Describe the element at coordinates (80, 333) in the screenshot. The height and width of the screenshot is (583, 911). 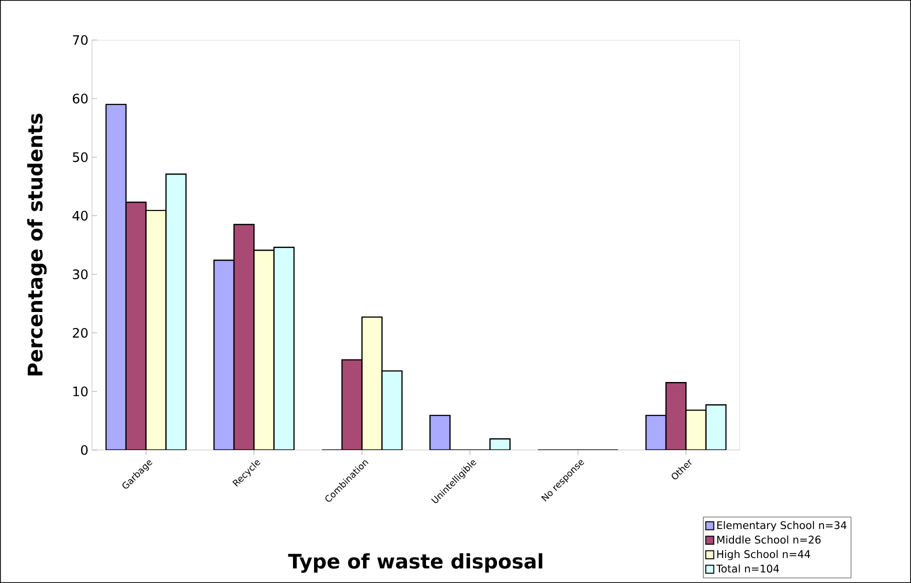
I see `y-tick-label: 20` at that location.